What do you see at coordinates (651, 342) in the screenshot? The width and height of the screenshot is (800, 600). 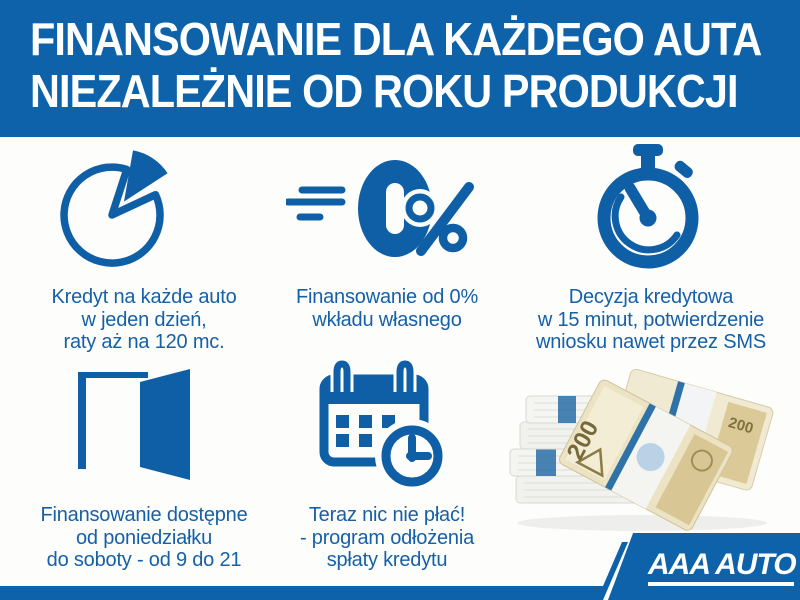 I see `caption-line: wniosku nawet przez SMS` at bounding box center [651, 342].